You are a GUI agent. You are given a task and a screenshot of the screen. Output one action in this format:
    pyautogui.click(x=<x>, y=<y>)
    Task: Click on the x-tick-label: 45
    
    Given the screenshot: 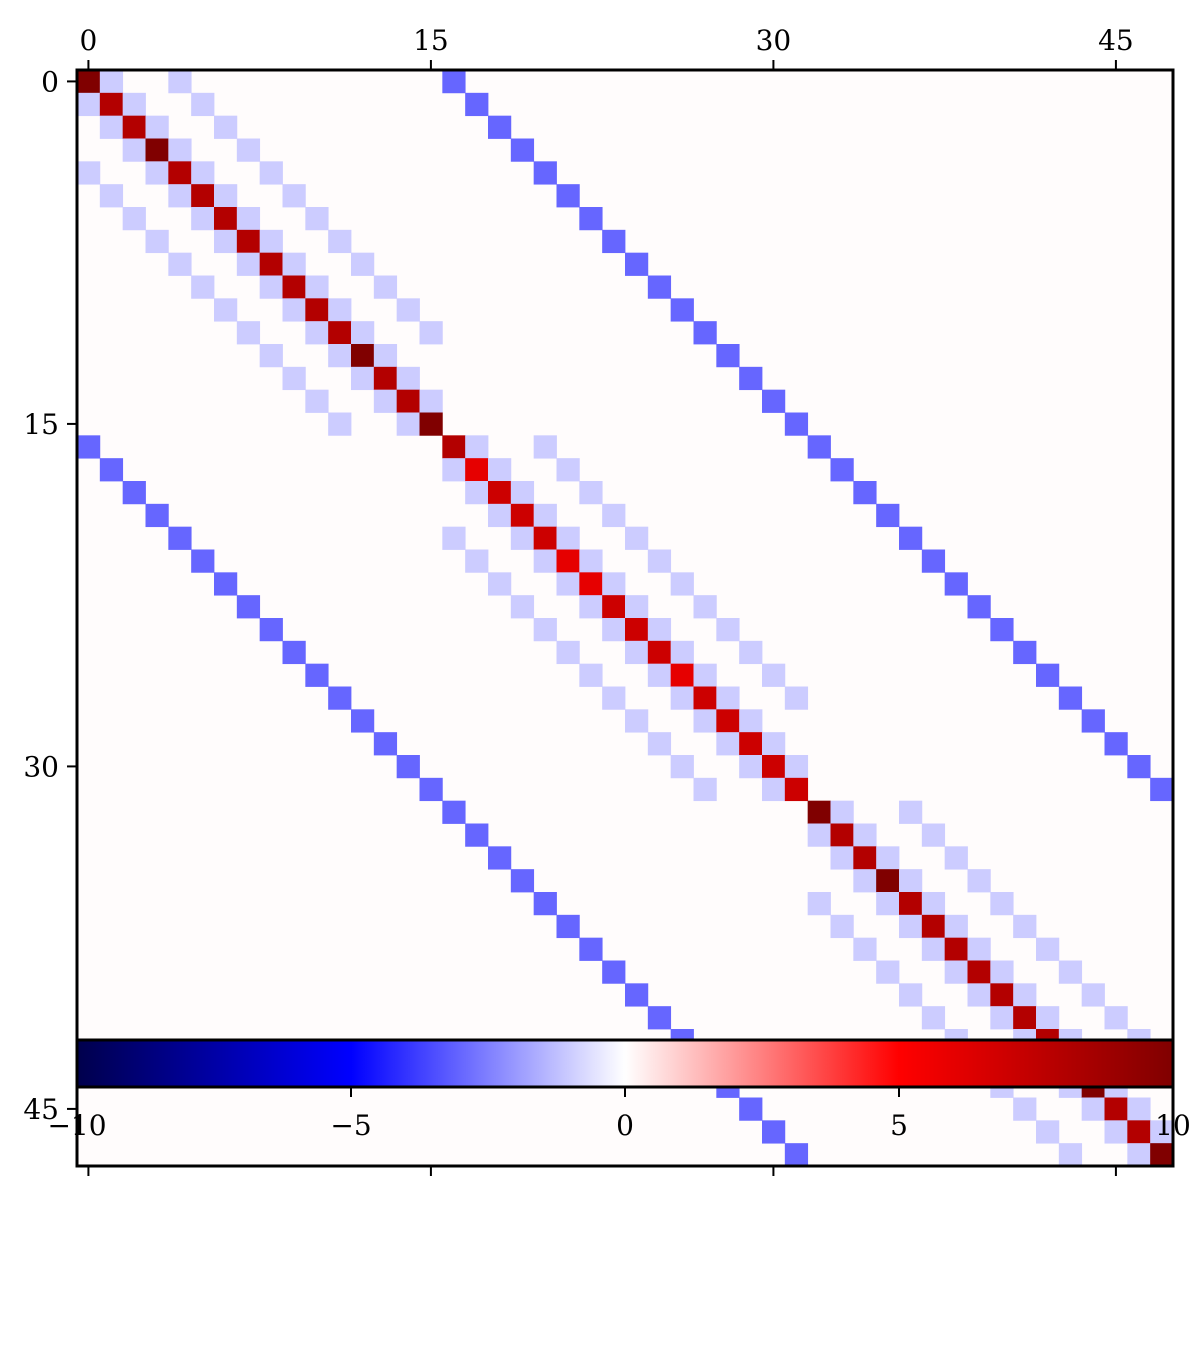 What is the action you would take?
    pyautogui.click(x=1116, y=40)
    